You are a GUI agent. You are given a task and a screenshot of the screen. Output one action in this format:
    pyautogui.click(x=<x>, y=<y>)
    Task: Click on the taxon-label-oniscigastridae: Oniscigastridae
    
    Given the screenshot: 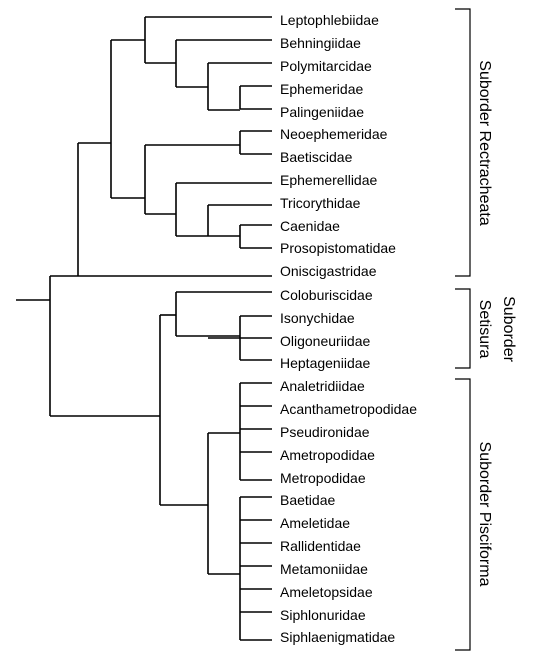 What is the action you would take?
    pyautogui.click(x=328, y=271)
    